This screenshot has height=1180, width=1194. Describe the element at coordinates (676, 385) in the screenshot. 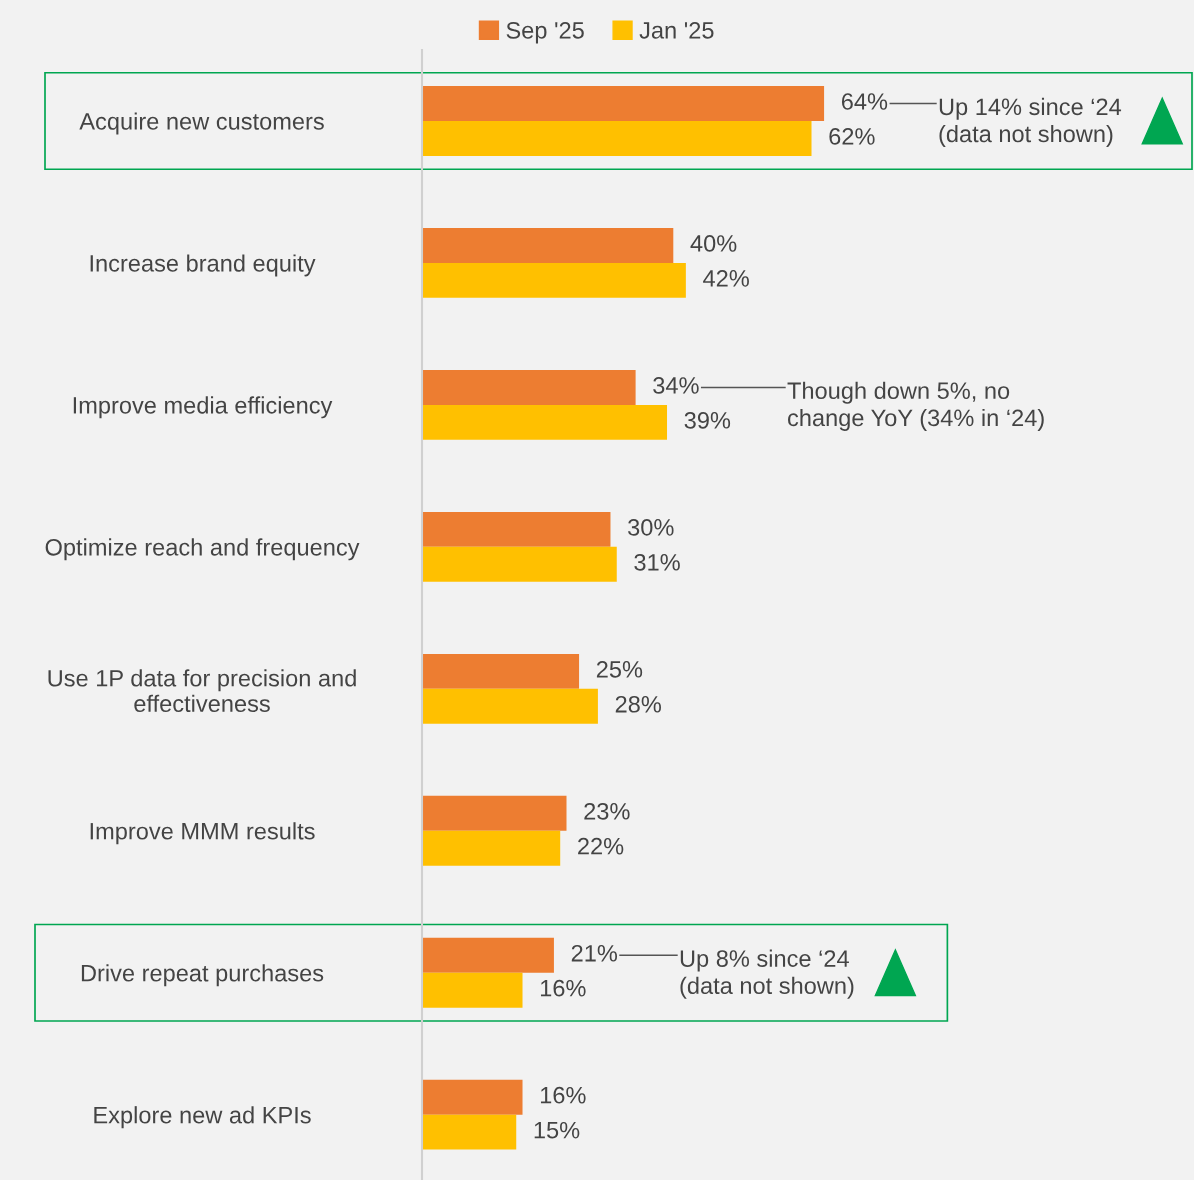

I see `data-label: 34%` at that location.